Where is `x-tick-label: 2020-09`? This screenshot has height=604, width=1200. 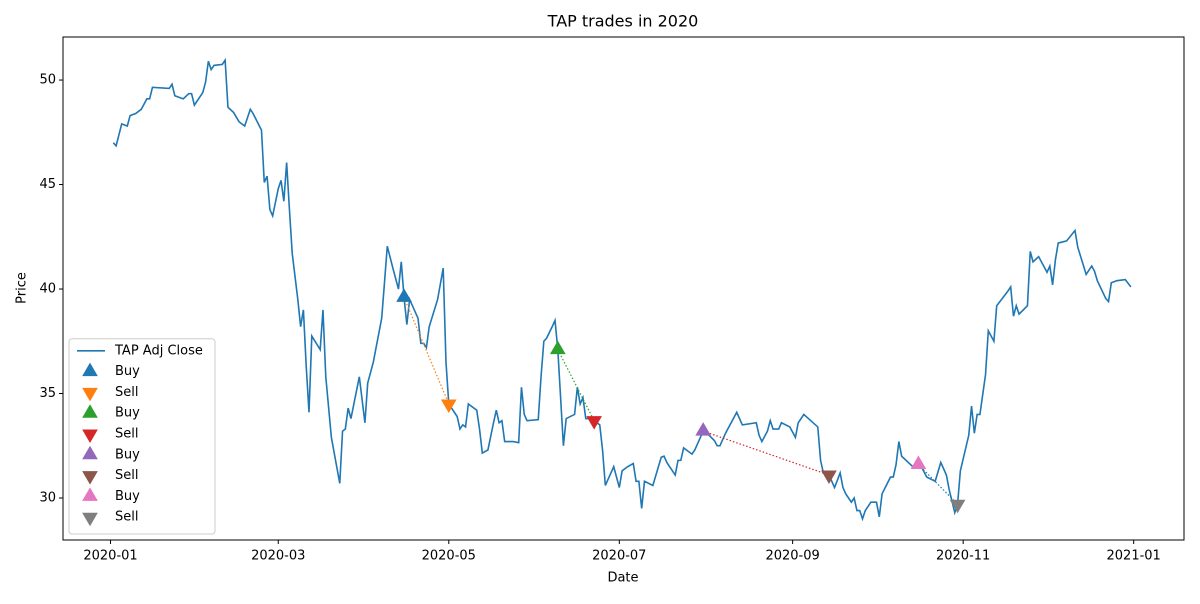 x-tick-label: 2020-09 is located at coordinates (792, 556).